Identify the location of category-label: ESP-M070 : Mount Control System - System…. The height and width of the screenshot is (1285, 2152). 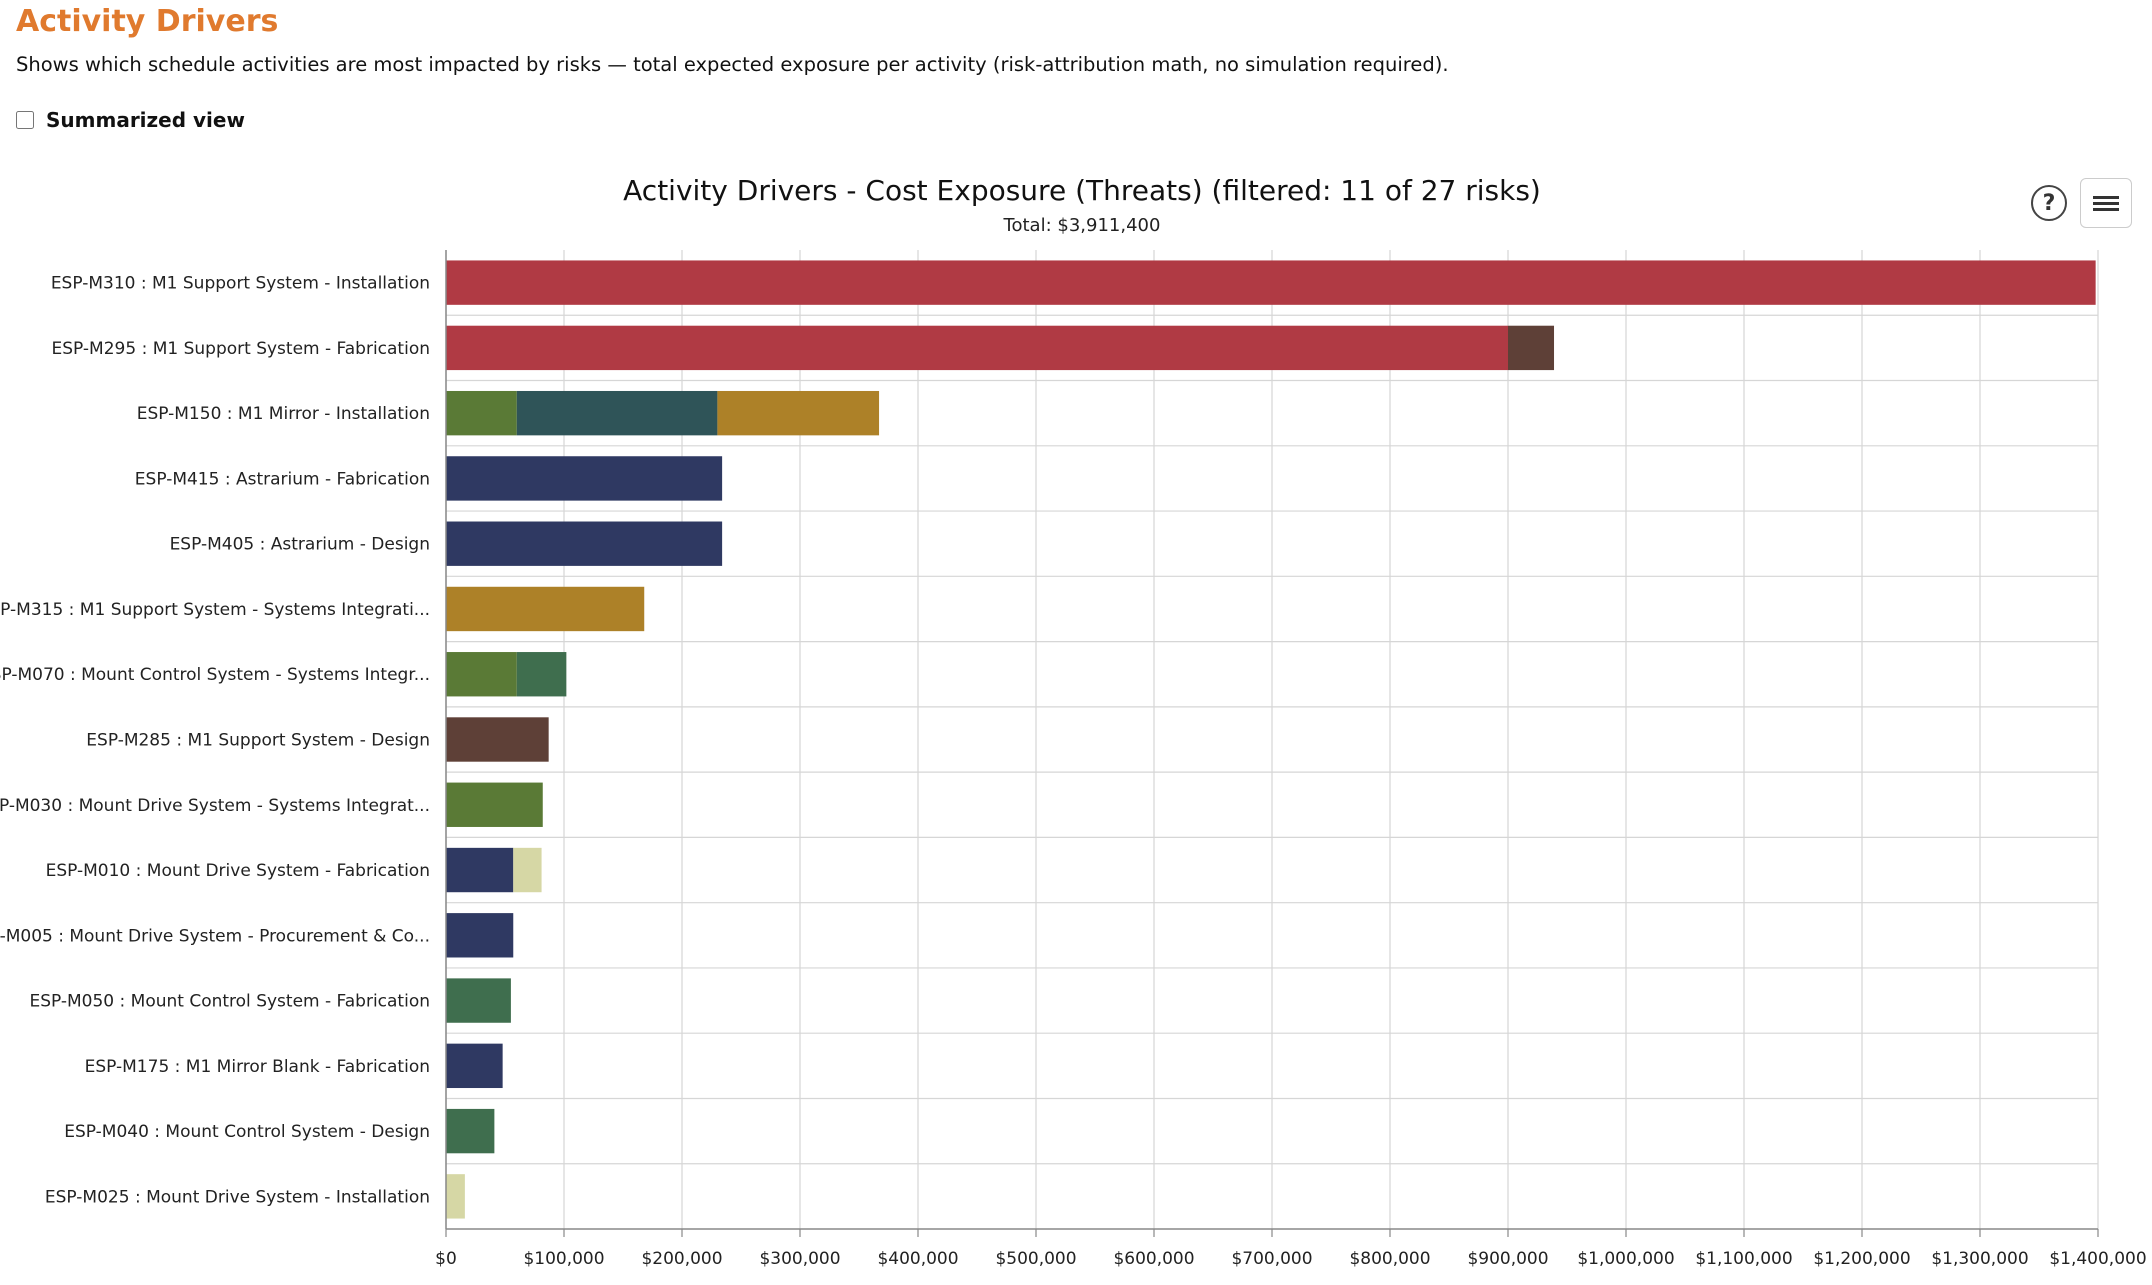
(215, 675).